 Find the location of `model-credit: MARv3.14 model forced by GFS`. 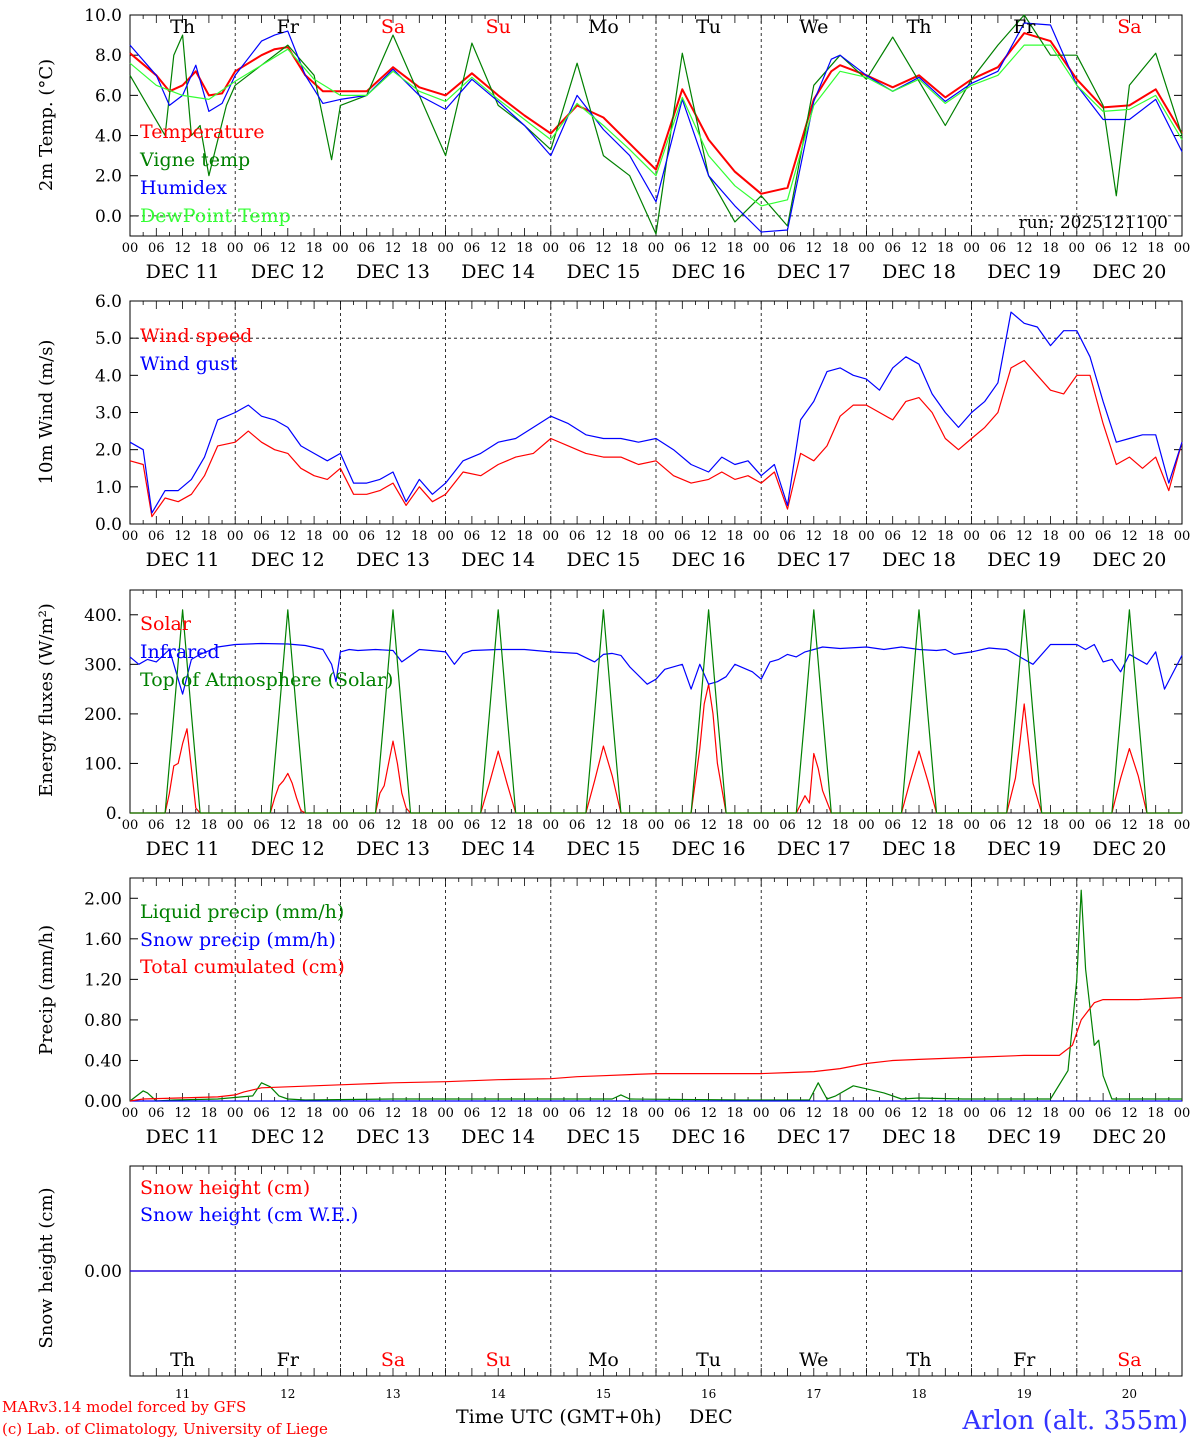

model-credit: MARv3.14 model forced by GFS is located at coordinates (124, 1407).